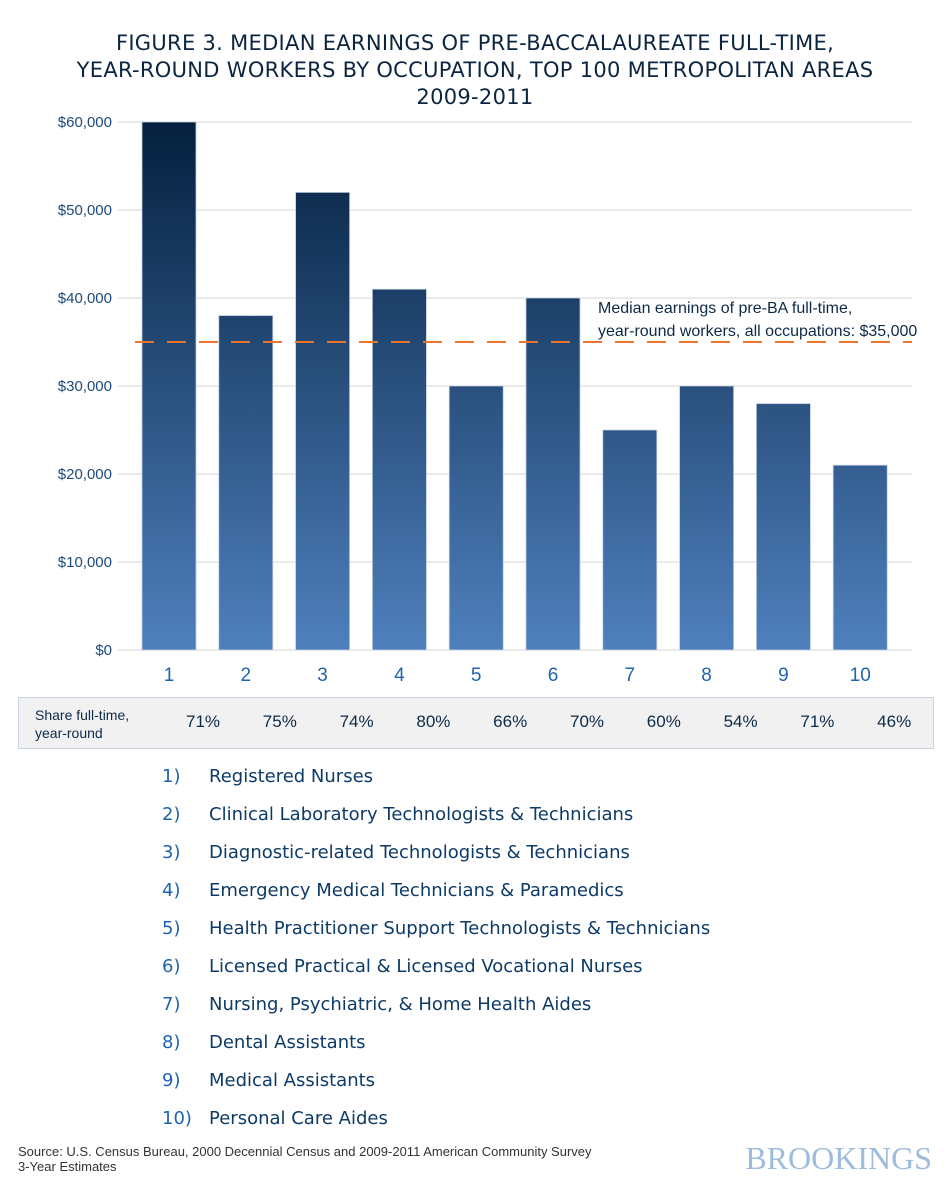 Image resolution: width=950 pixels, height=1188 pixels. What do you see at coordinates (476, 675) in the screenshot?
I see `x-tick-label: 5` at bounding box center [476, 675].